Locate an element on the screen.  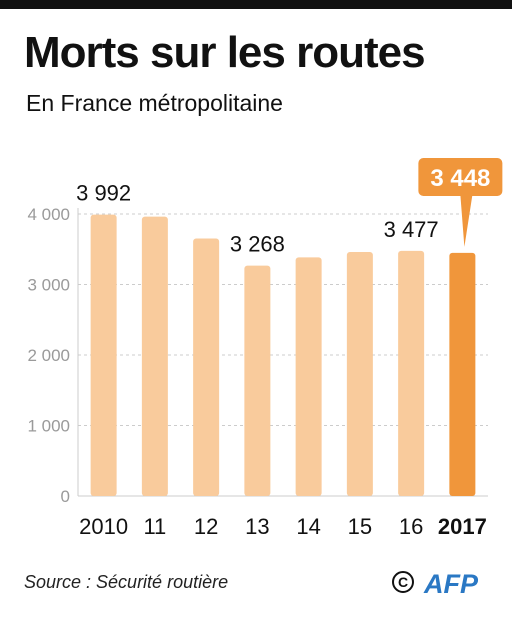
y-tick-label: 3 000 is located at coordinates (48, 285).